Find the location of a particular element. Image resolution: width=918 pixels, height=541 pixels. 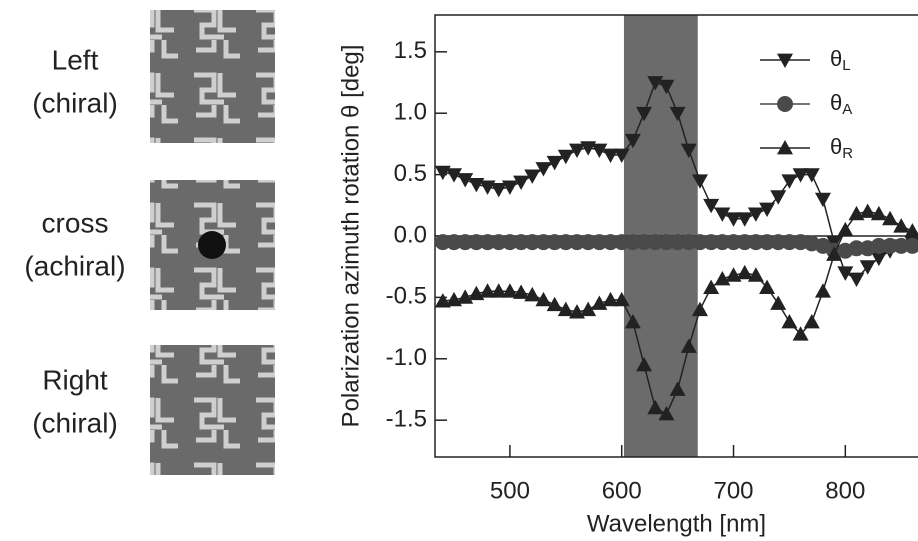

legend-label: θA is located at coordinates (841, 104).